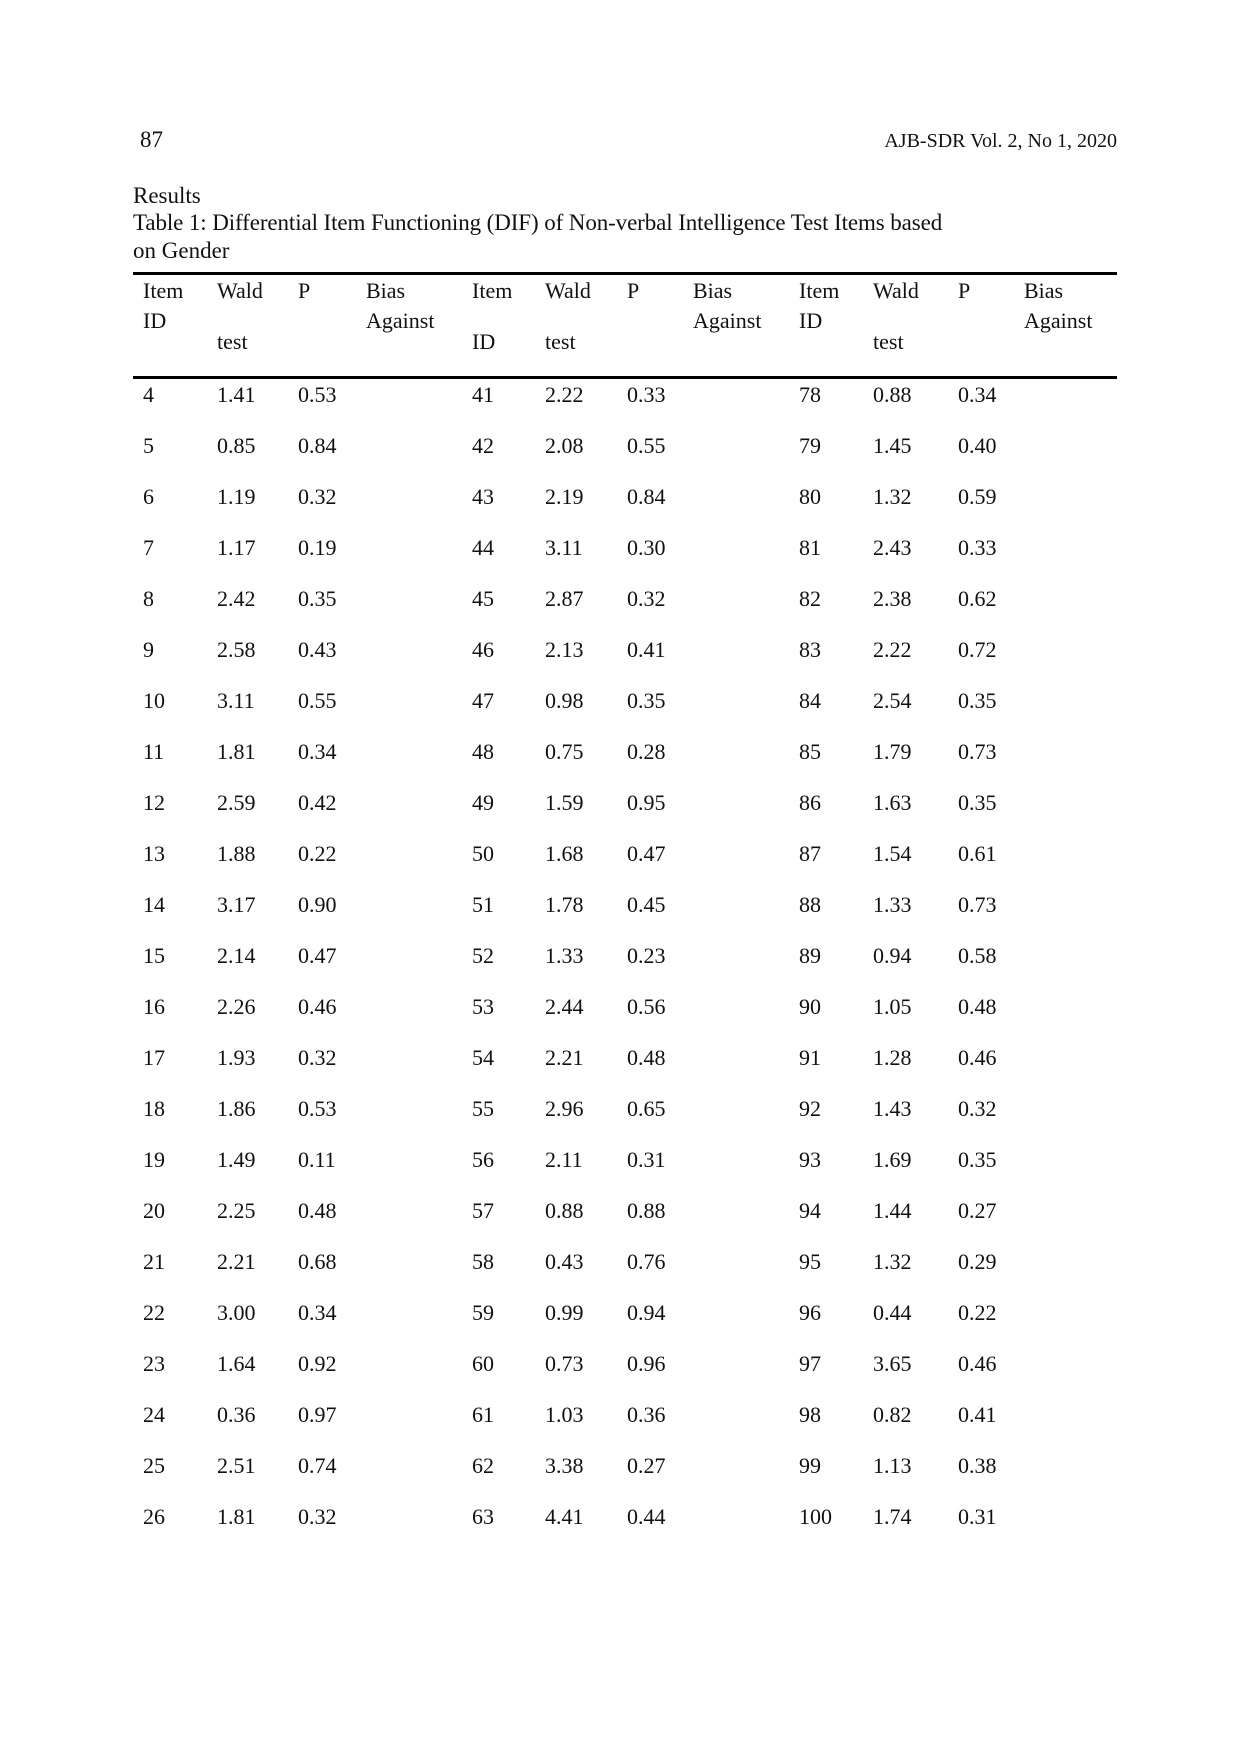  I want to click on table-cell: 80, so click(810, 496).